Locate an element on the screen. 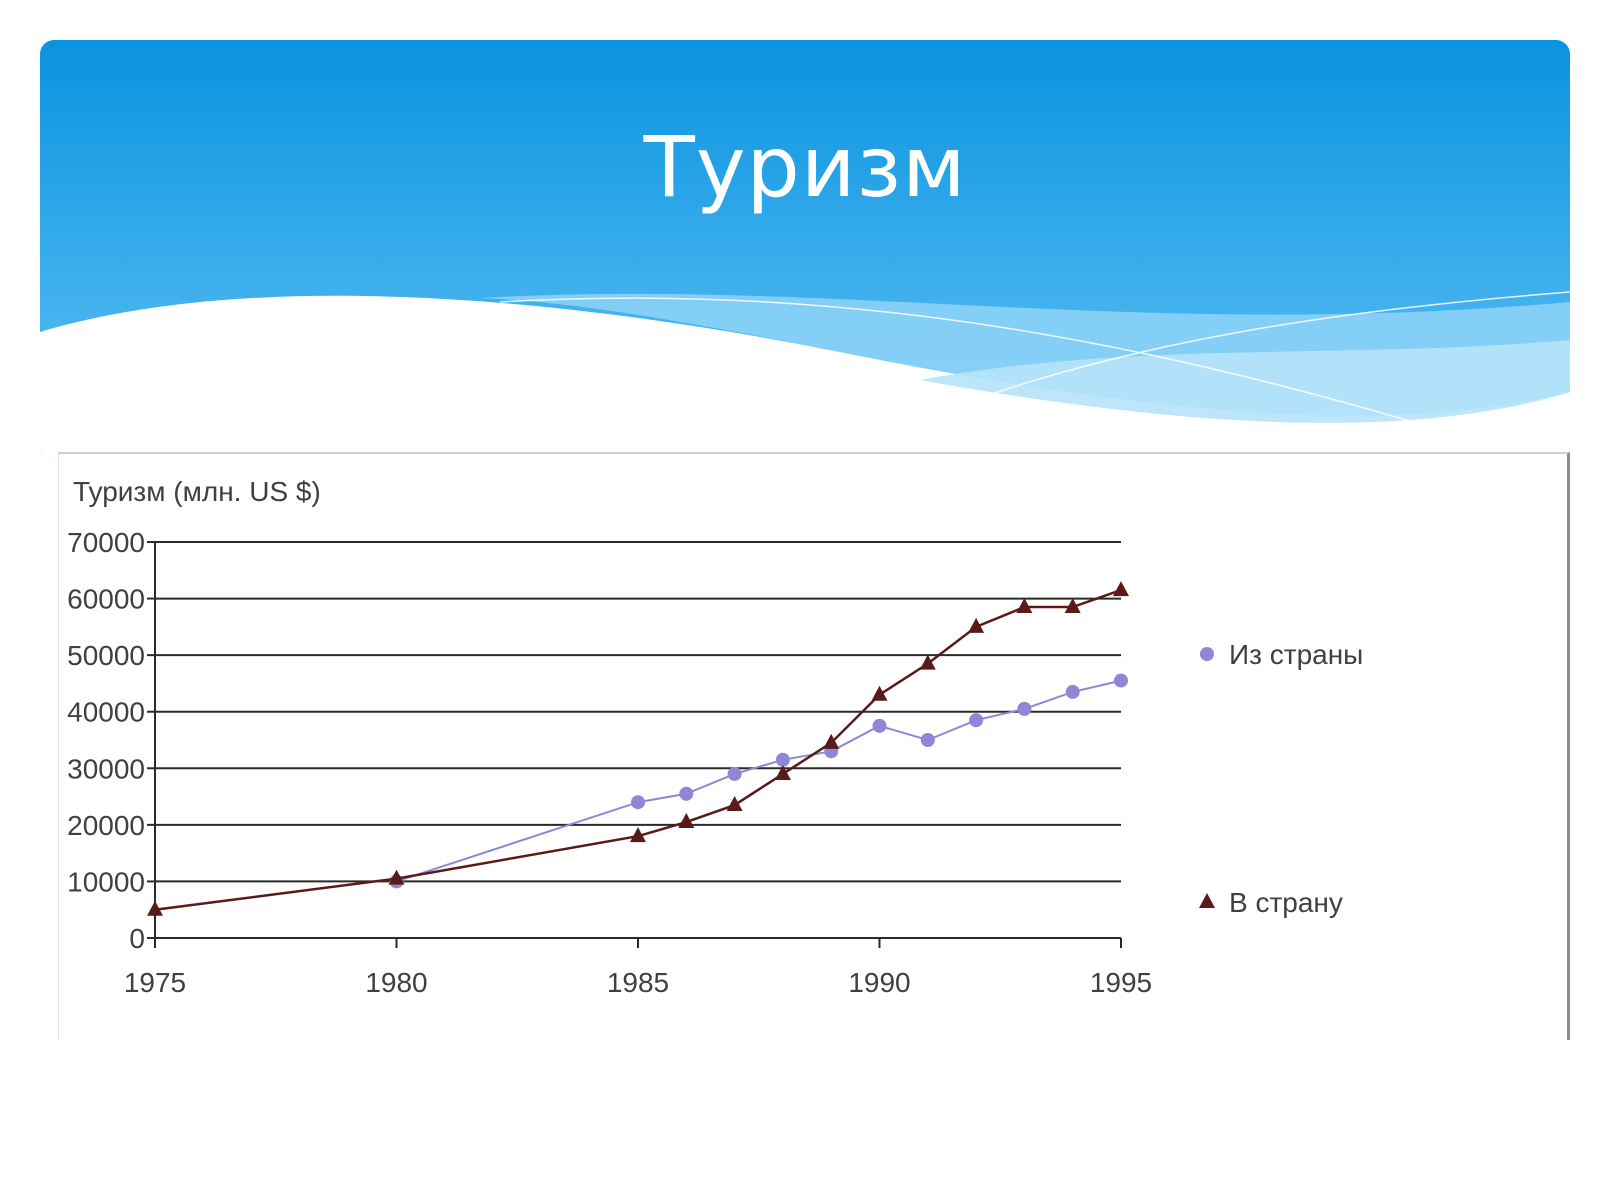 This screenshot has height=1200, width=1600. x-tick-label: 1975 is located at coordinates (155, 982).